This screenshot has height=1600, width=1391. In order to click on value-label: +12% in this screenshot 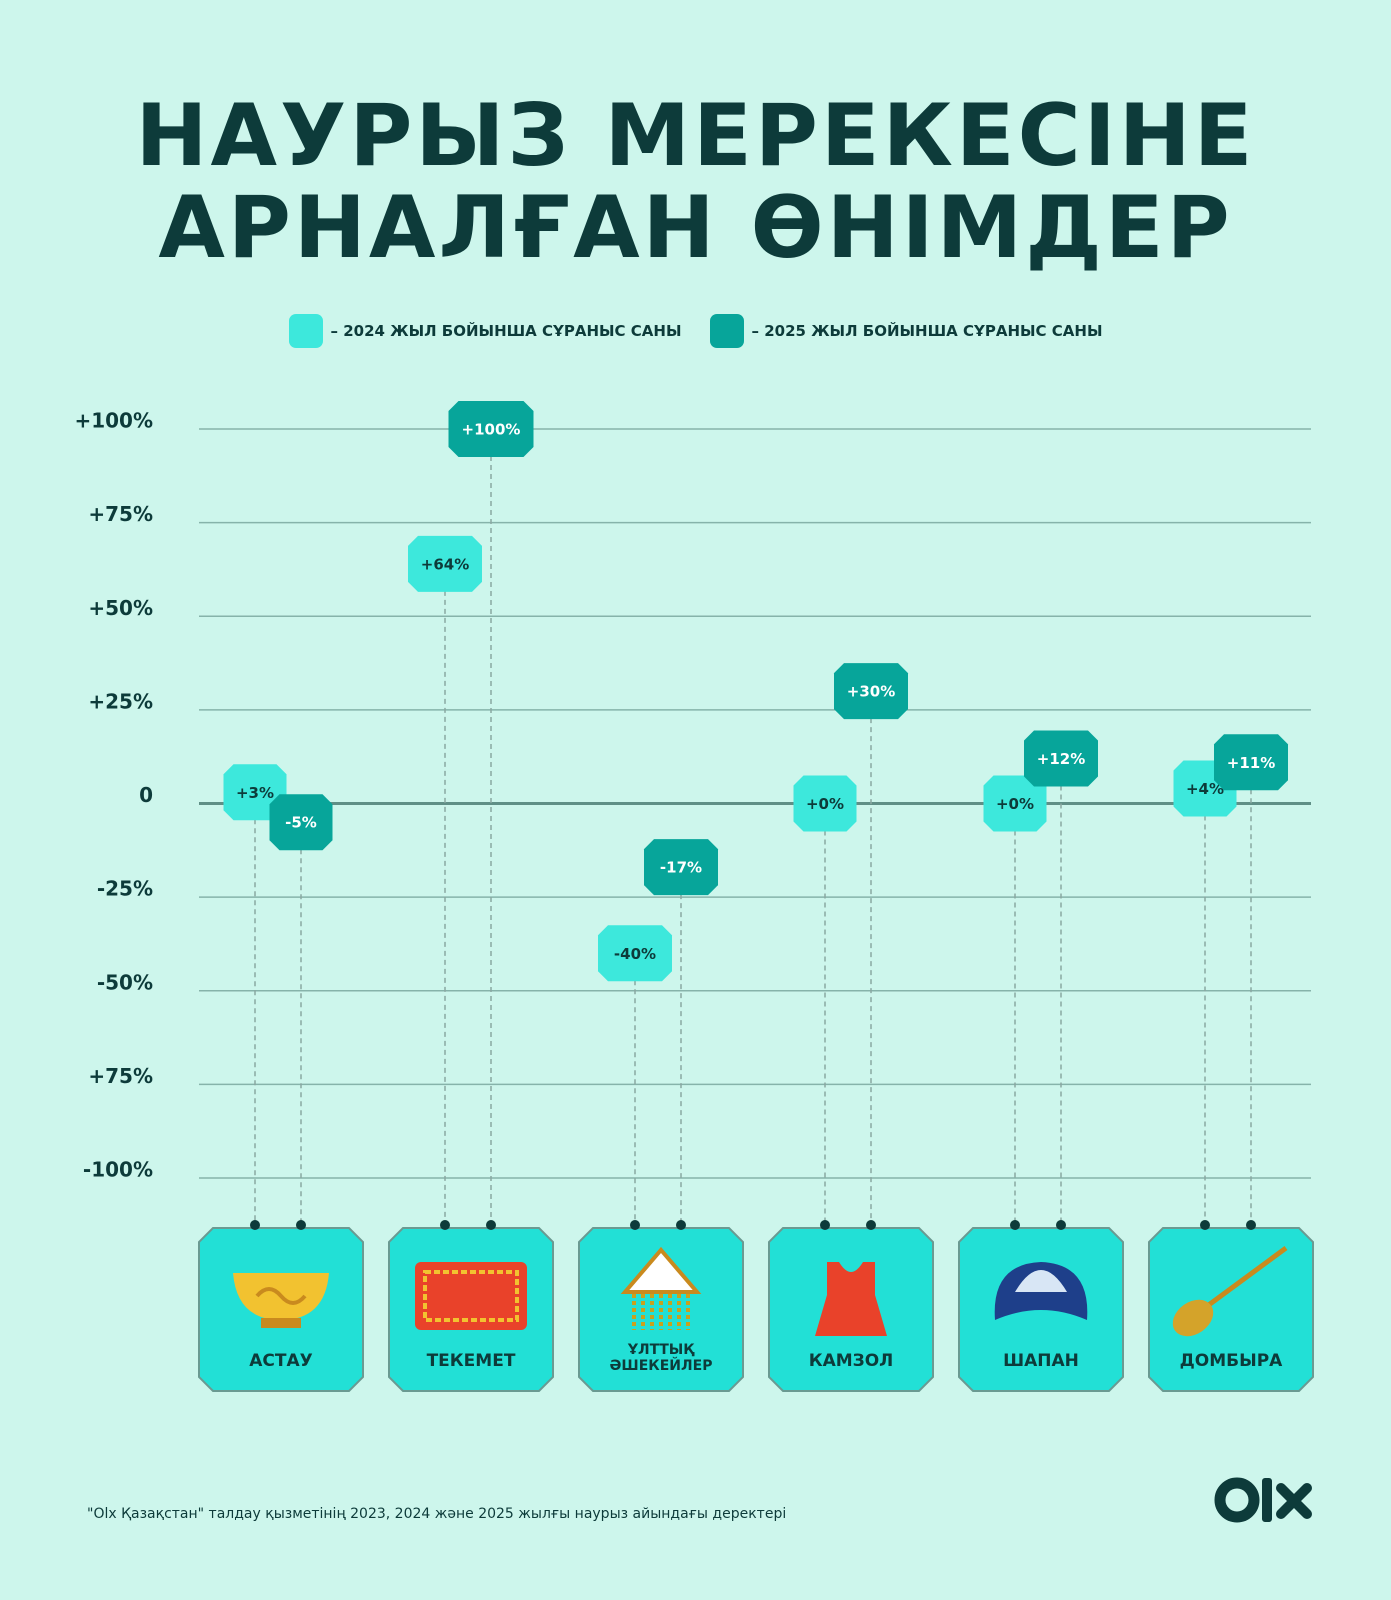, I will do `click(1061, 759)`.